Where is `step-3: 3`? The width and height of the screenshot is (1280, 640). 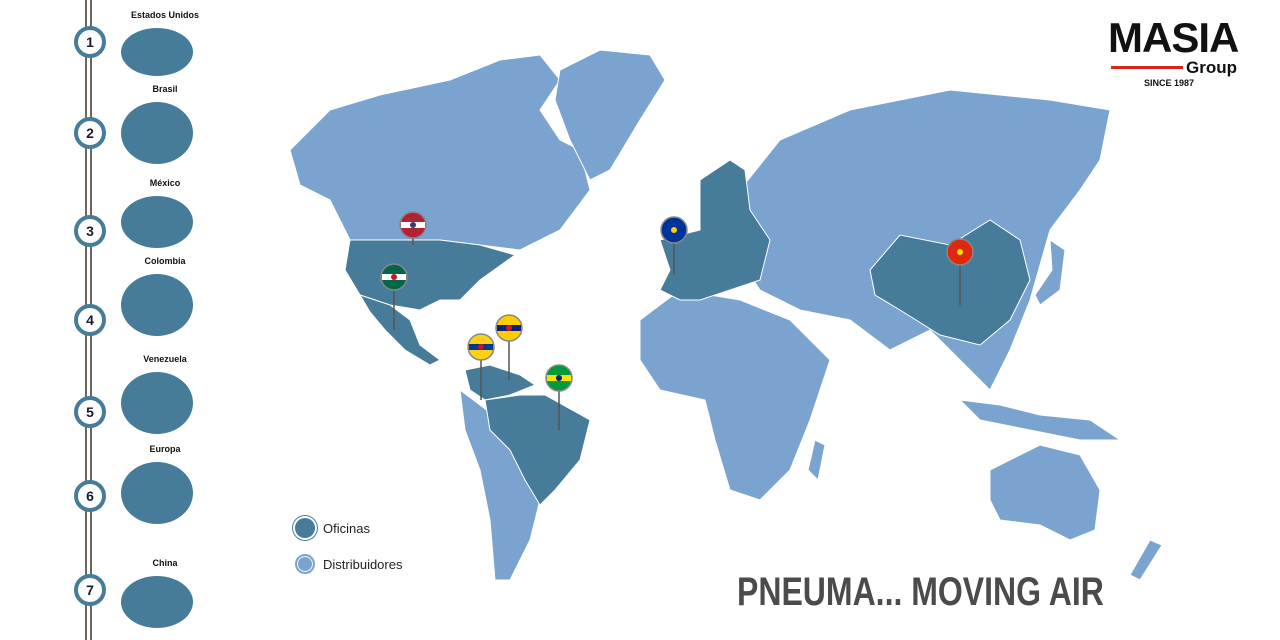 step-3: 3 is located at coordinates (90, 231).